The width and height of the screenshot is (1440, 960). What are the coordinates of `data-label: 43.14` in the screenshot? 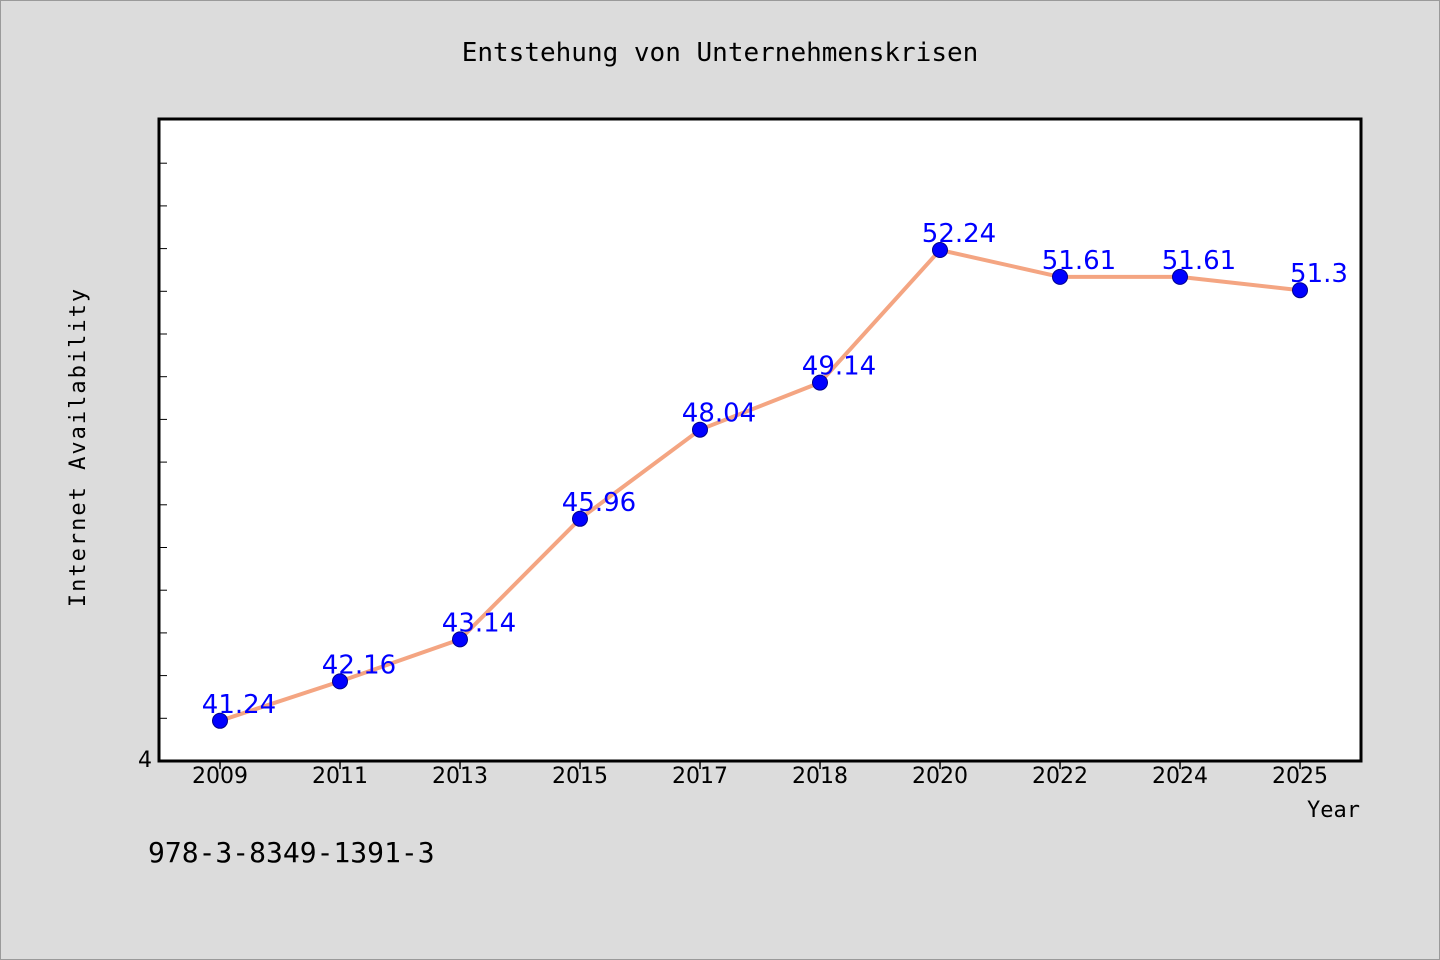 It's located at (479, 623).